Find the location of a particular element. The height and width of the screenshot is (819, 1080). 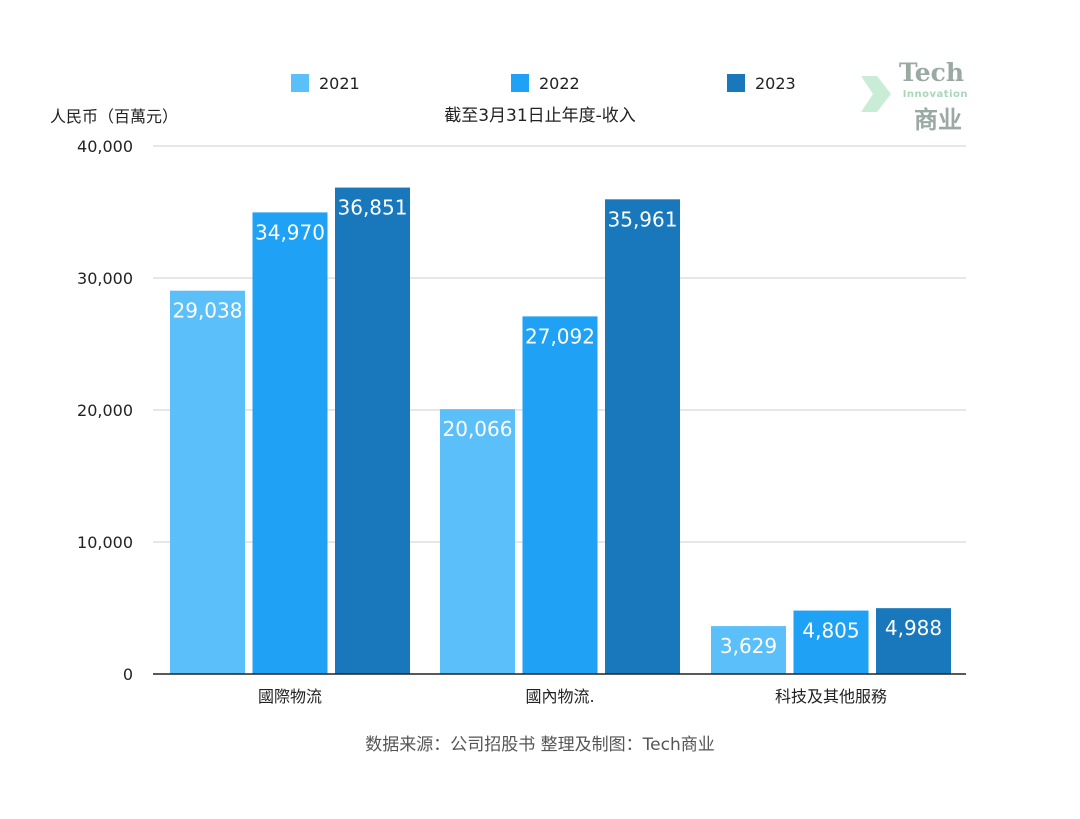

data-label: 4,805 is located at coordinates (830, 631).